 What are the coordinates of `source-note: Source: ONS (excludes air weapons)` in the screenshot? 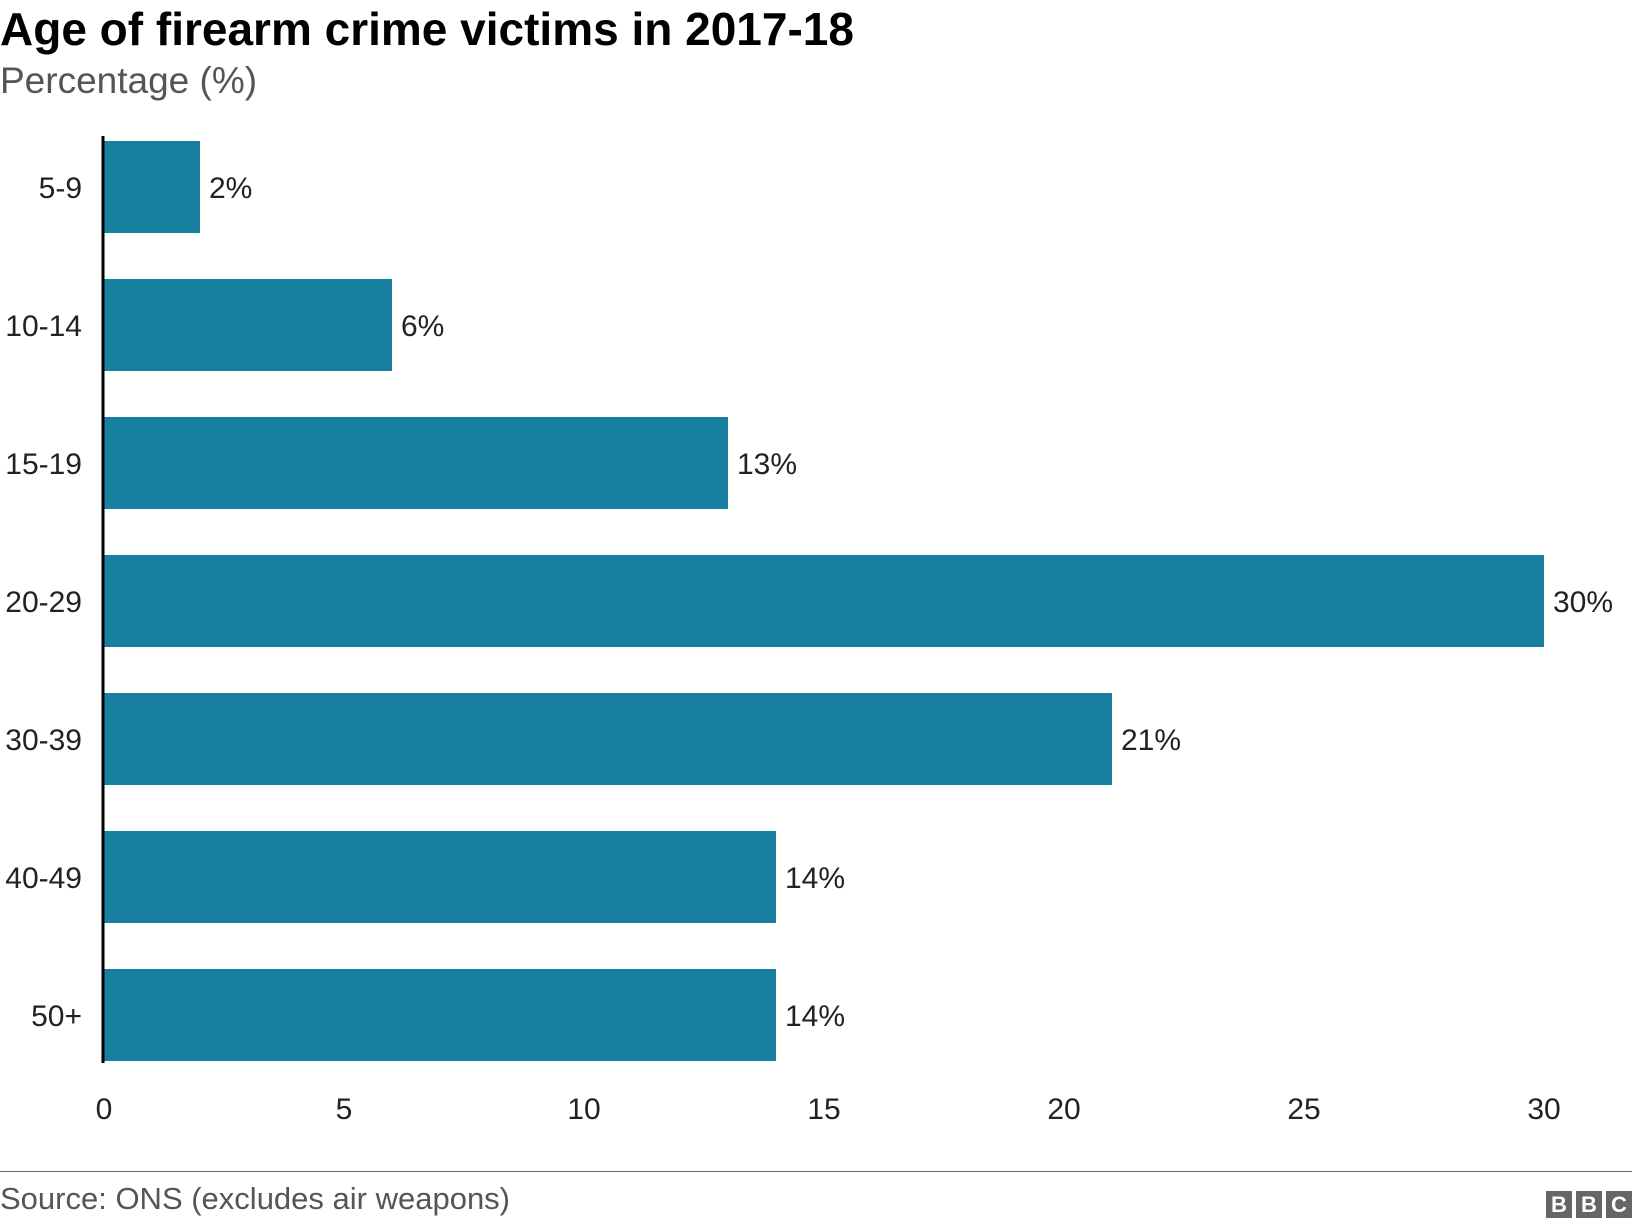 It's located at (255, 1198).